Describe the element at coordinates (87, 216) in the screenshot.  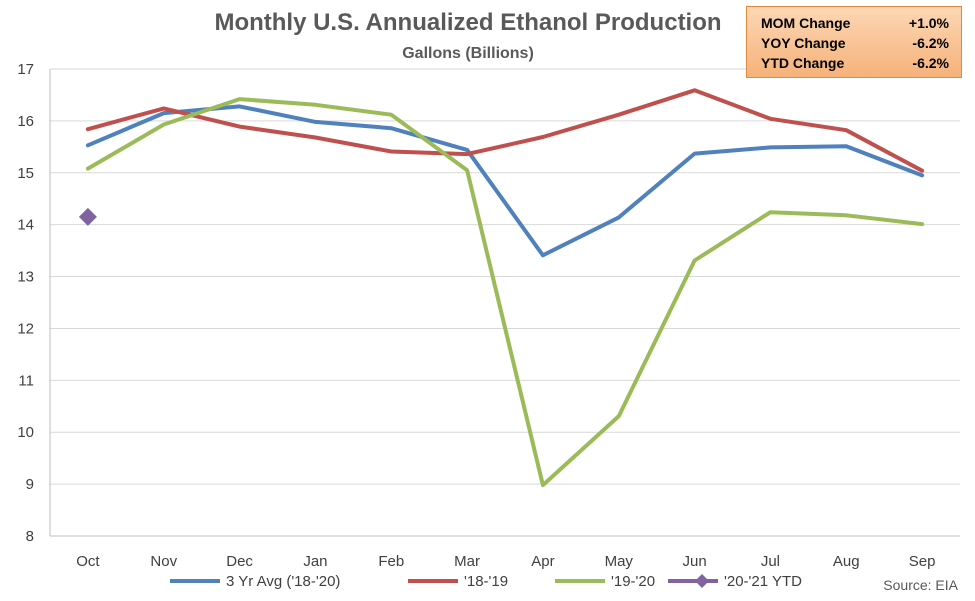
I see `data-point` at that location.